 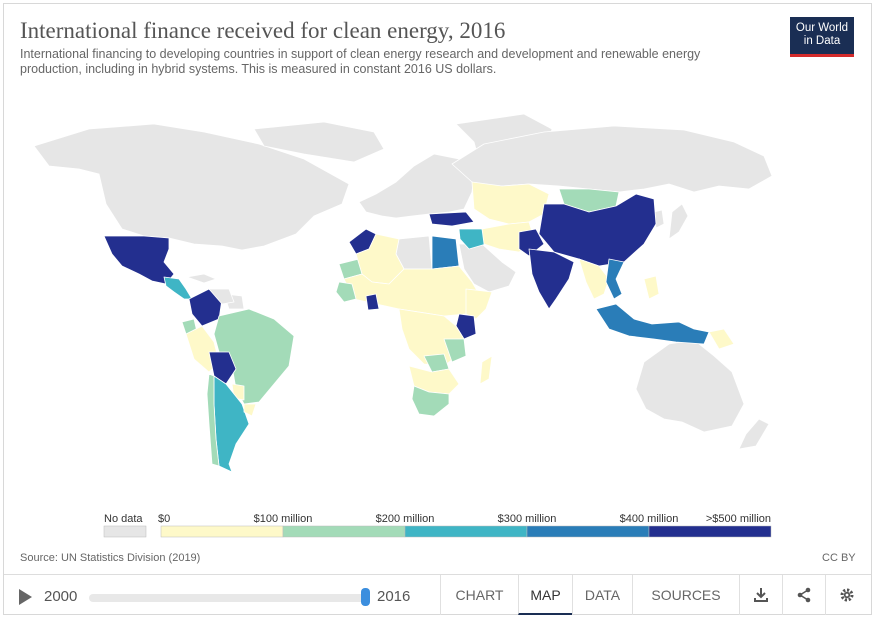 I want to click on tab-map: MAP, so click(x=545, y=595).